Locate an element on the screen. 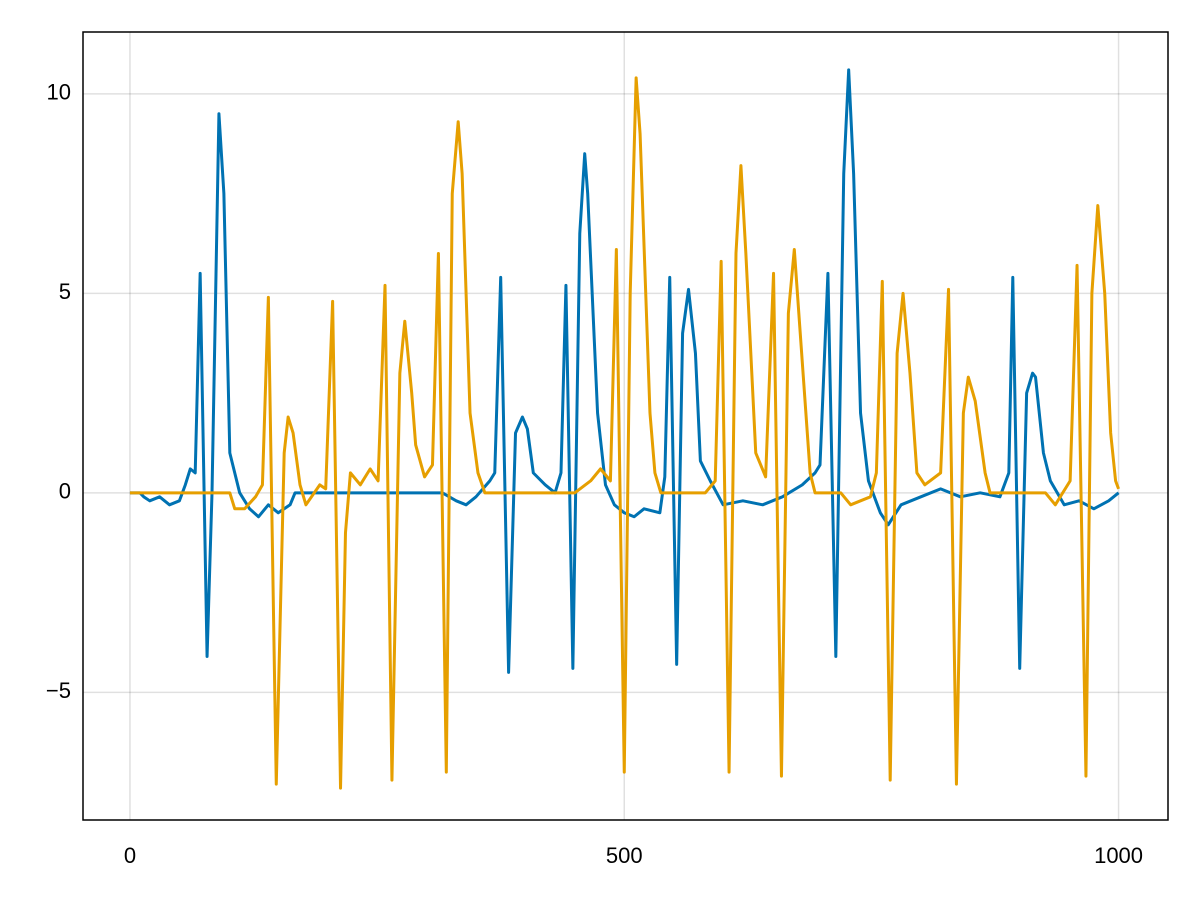 This screenshot has height=900, width=1200. x-tick-label: 1000 is located at coordinates (1118, 855).